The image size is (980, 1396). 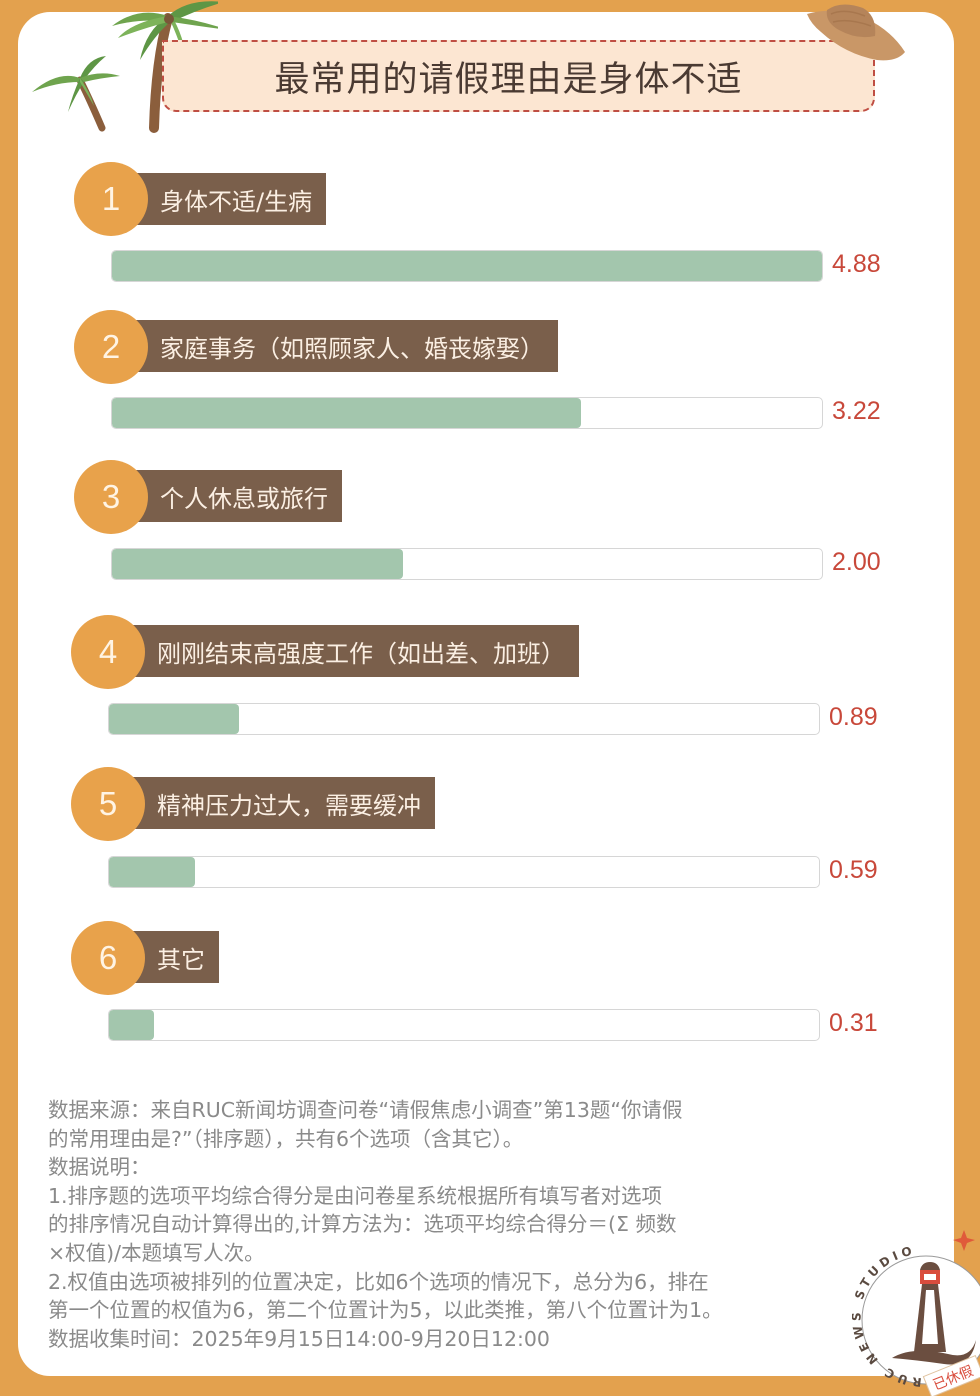 What do you see at coordinates (99, 1167) in the screenshot?
I see `note-line: 数据说明：` at bounding box center [99, 1167].